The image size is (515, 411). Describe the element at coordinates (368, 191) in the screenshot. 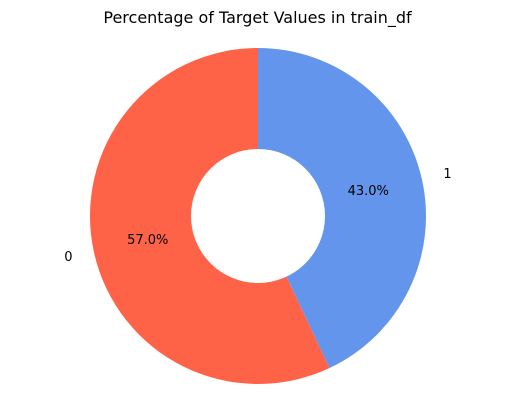

I see `percent-label-1: 43.0%` at that location.